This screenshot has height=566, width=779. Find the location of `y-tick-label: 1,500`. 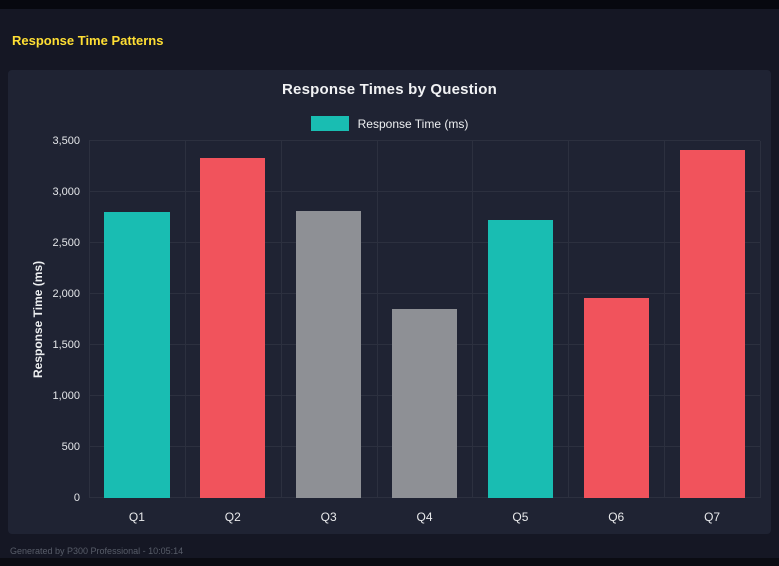

y-tick-label: 1,500 is located at coordinates (66, 345).